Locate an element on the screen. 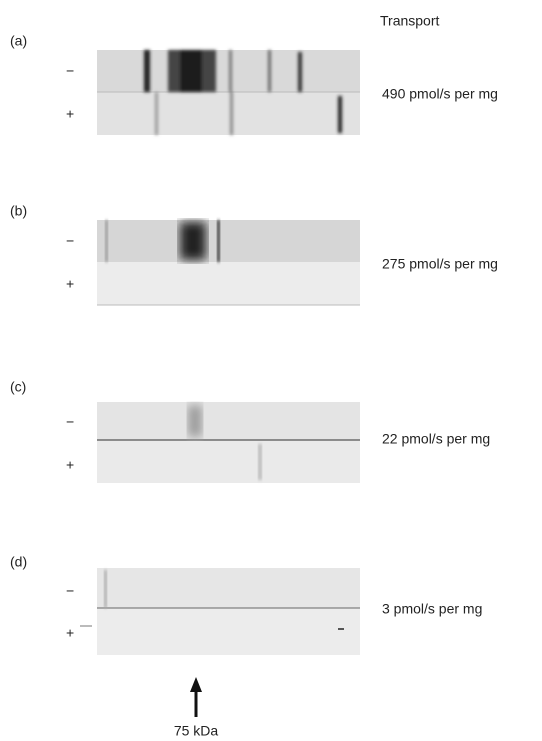  panel-label: (d) is located at coordinates (18, 562).